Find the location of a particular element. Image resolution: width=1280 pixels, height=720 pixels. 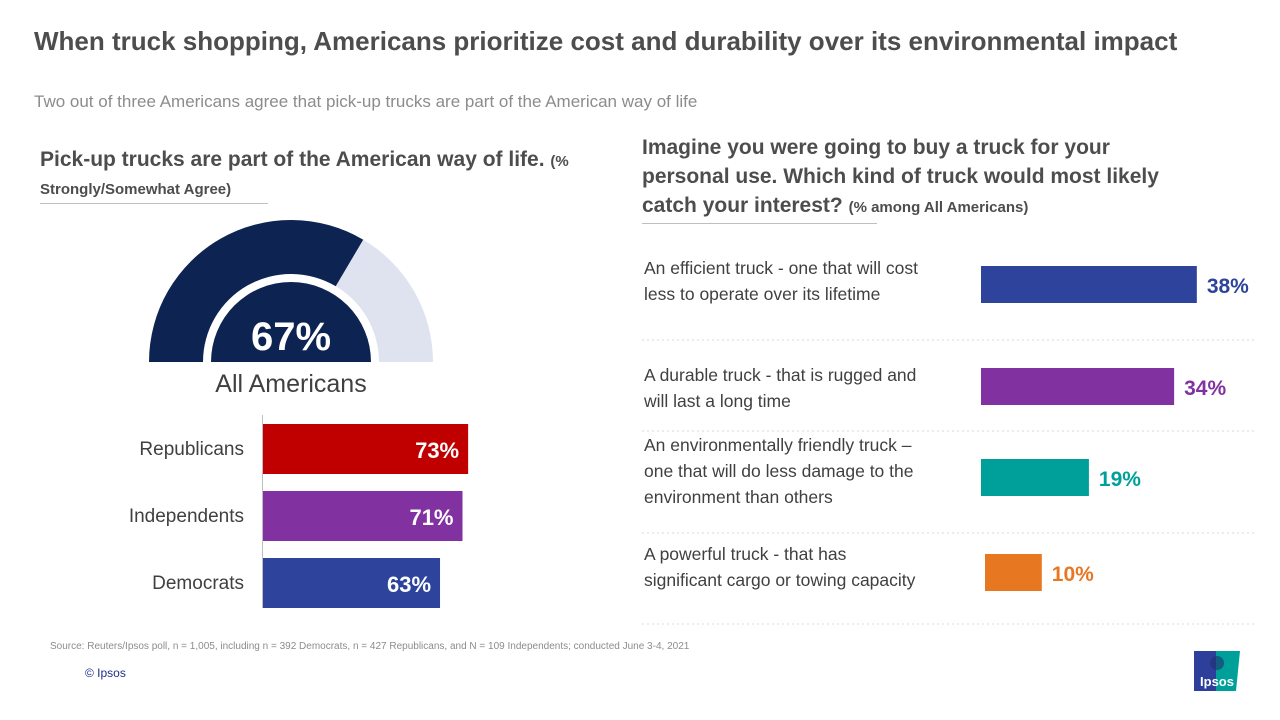

gauge-value: 67% is located at coordinates (291, 337).